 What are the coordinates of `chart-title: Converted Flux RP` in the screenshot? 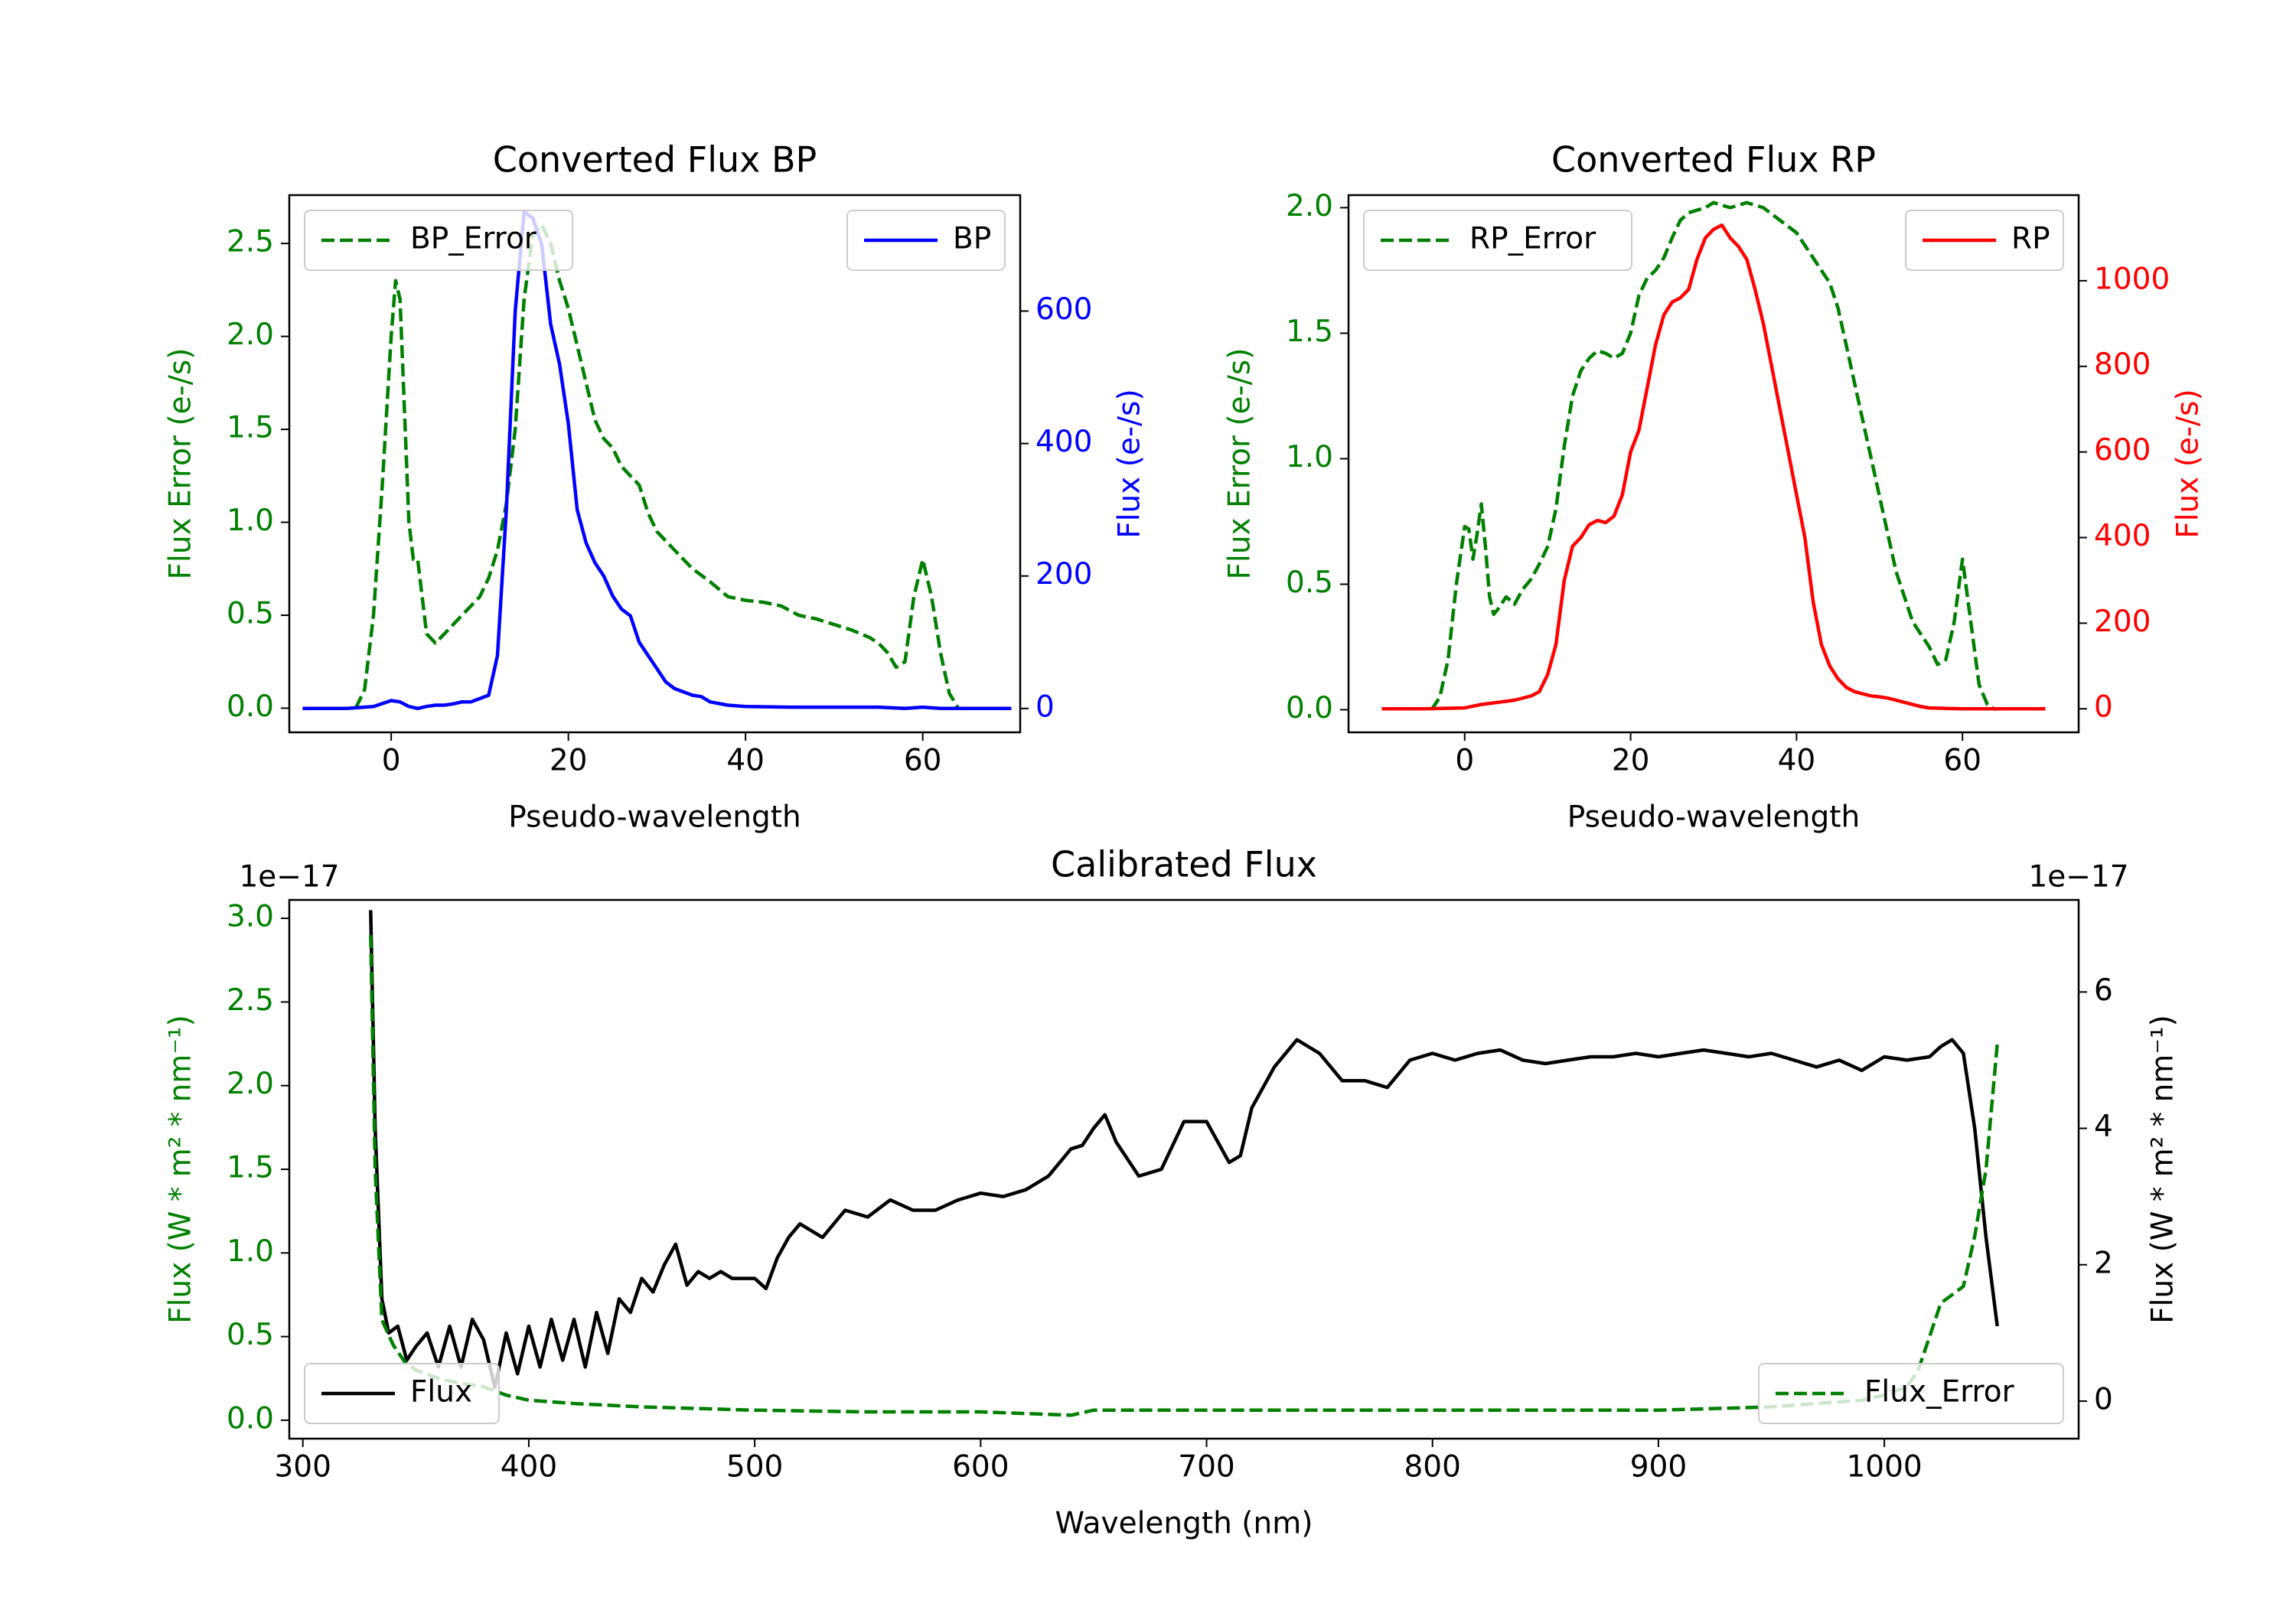 It's located at (1713, 160).